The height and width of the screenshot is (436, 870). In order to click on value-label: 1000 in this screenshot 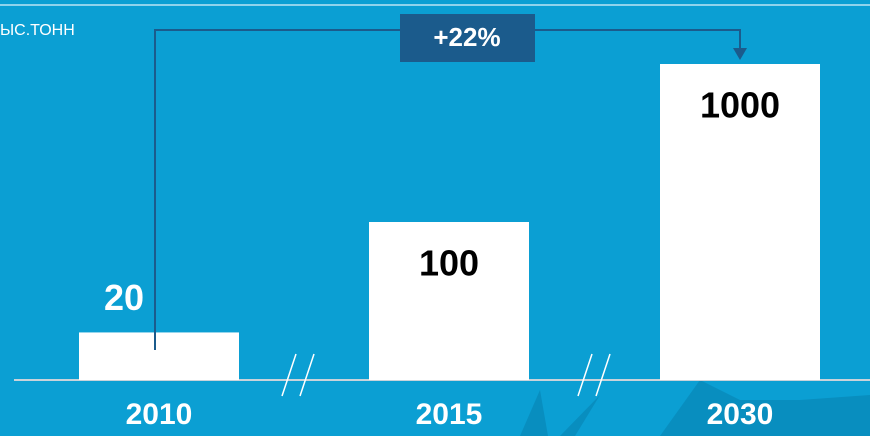, I will do `click(740, 105)`.